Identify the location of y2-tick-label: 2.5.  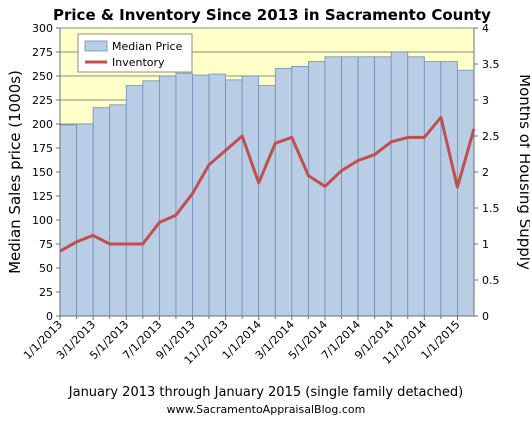
(491, 136).